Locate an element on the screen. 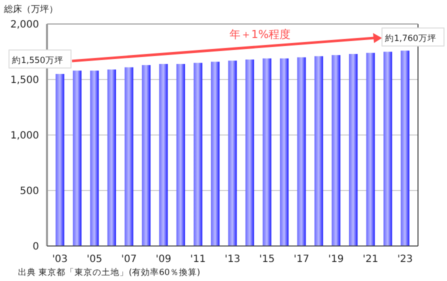  y-tick-label: 2,000 is located at coordinates (24, 25).